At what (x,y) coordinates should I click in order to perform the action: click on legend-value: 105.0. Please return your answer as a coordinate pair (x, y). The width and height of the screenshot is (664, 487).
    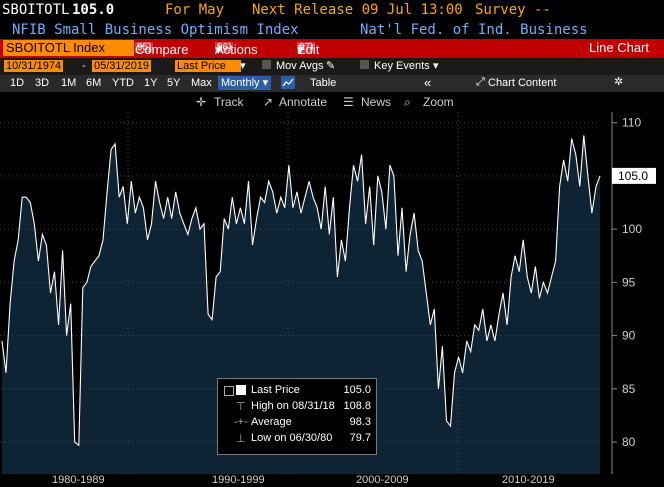
    Looking at the image, I should click on (357, 390).